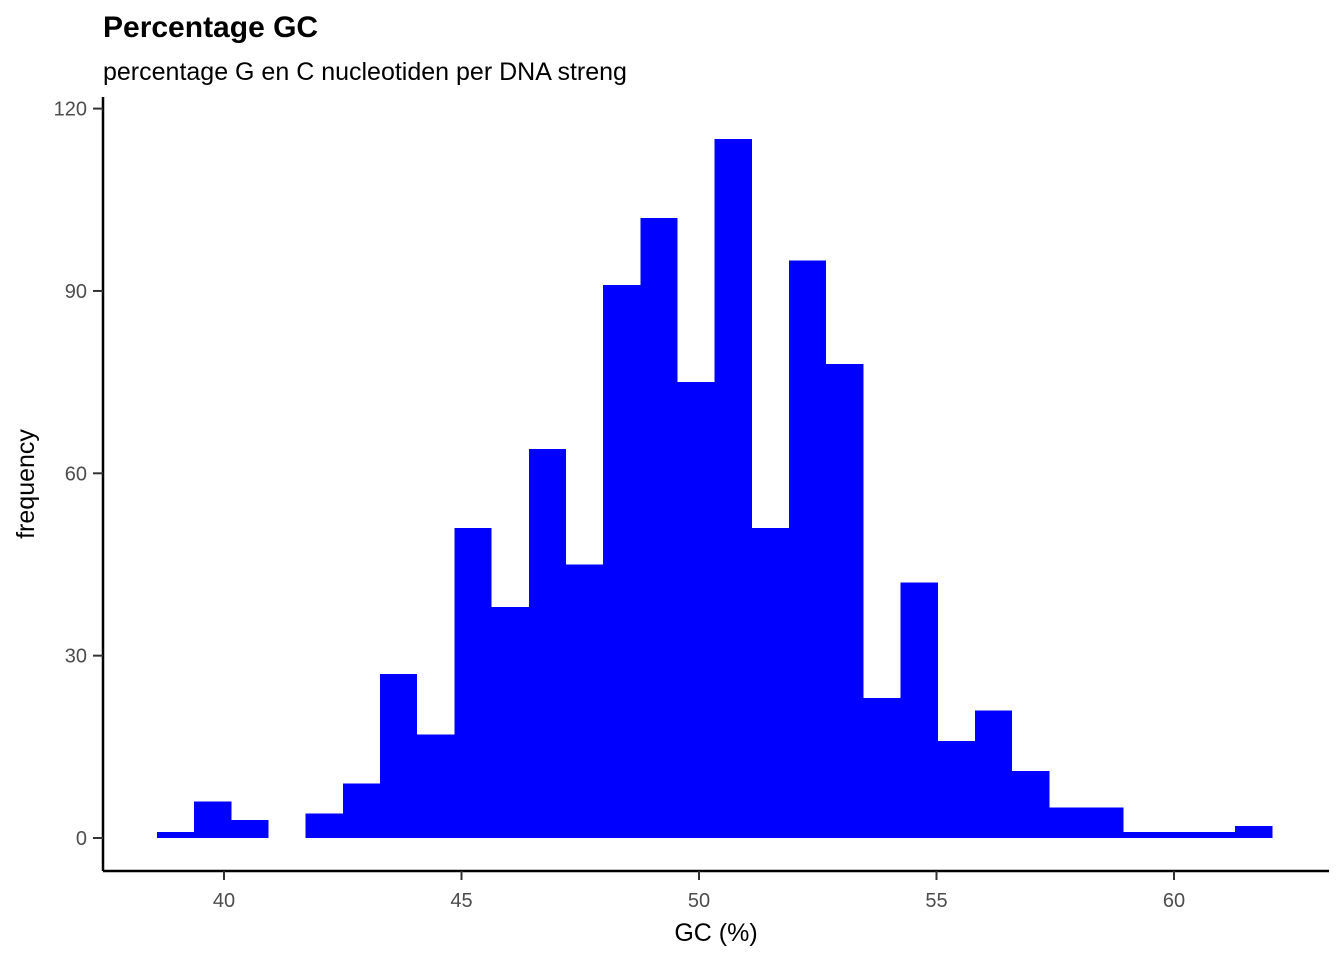  Describe the element at coordinates (936, 901) in the screenshot. I see `x-tick-label: 55` at that location.